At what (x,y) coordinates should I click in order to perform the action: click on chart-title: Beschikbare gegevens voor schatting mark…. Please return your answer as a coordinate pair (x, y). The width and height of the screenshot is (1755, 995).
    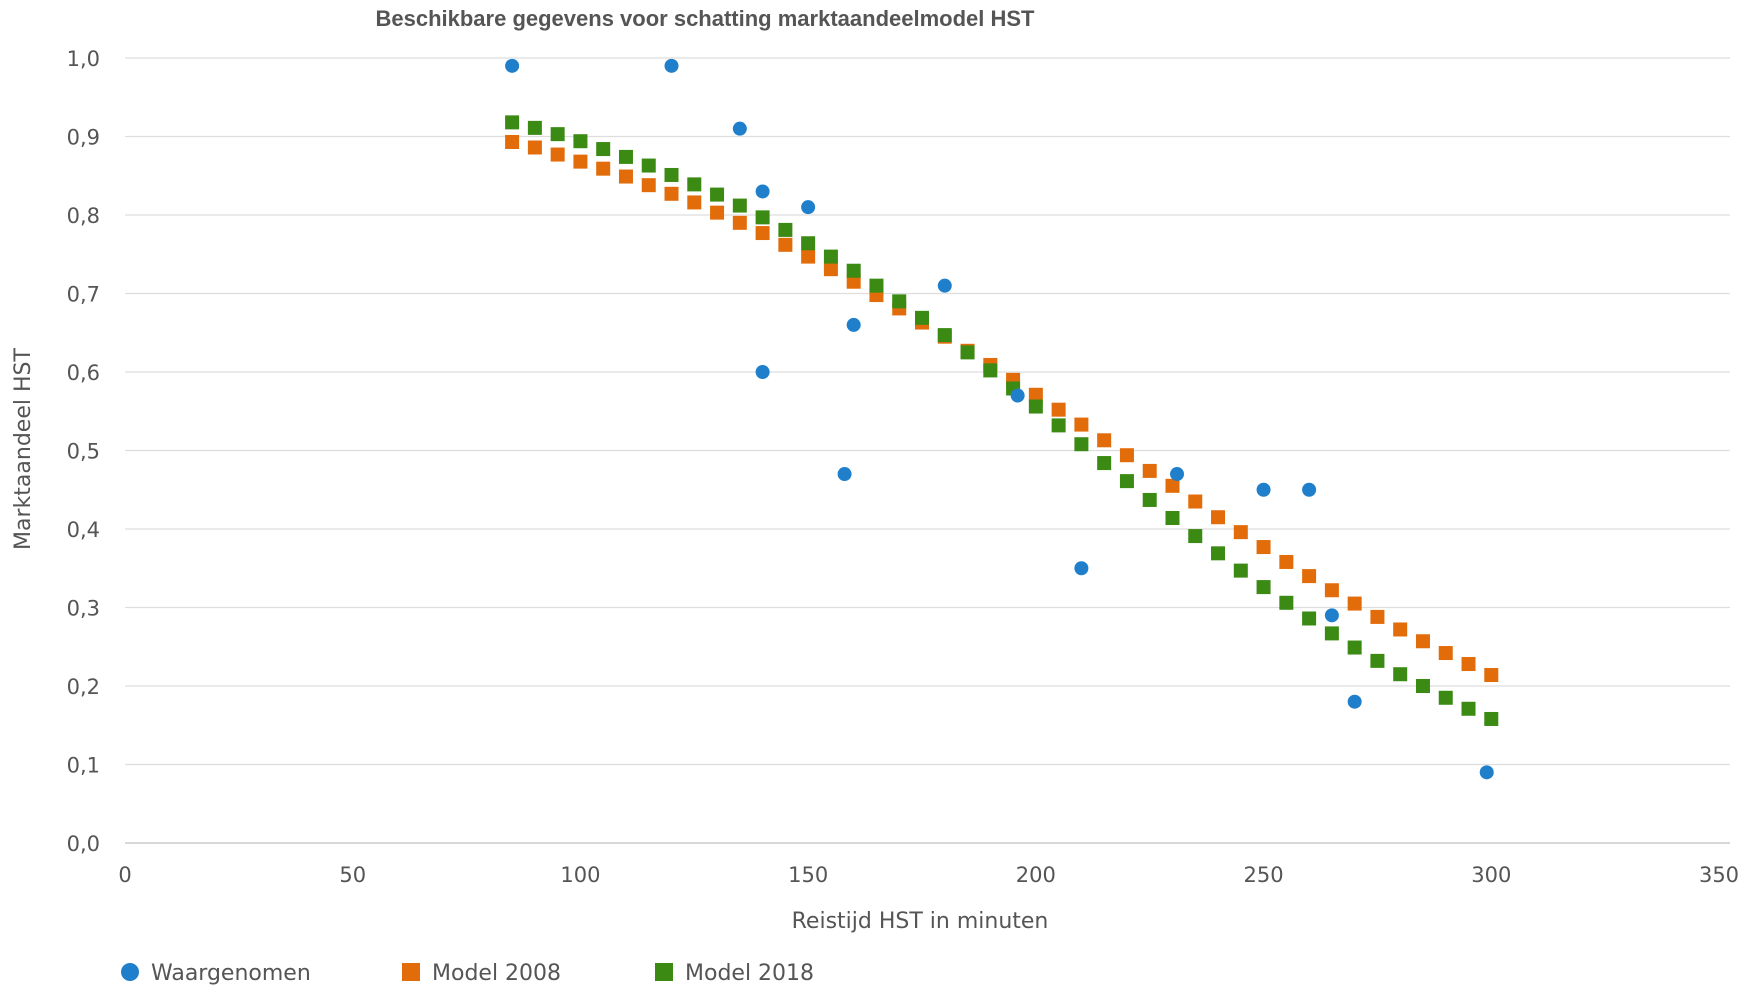
    Looking at the image, I should click on (705, 18).